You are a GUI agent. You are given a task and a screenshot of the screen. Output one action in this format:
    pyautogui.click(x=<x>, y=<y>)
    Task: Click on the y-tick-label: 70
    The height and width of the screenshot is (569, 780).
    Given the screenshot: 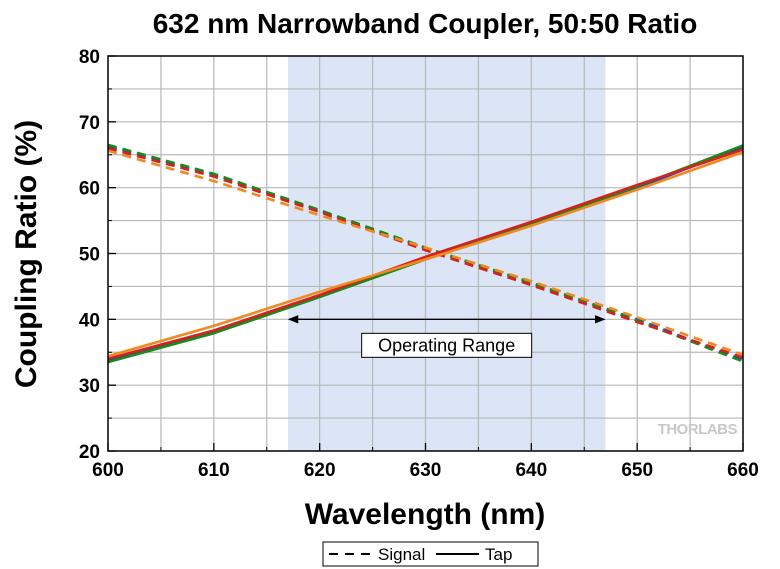 What is the action you would take?
    pyautogui.click(x=89, y=123)
    